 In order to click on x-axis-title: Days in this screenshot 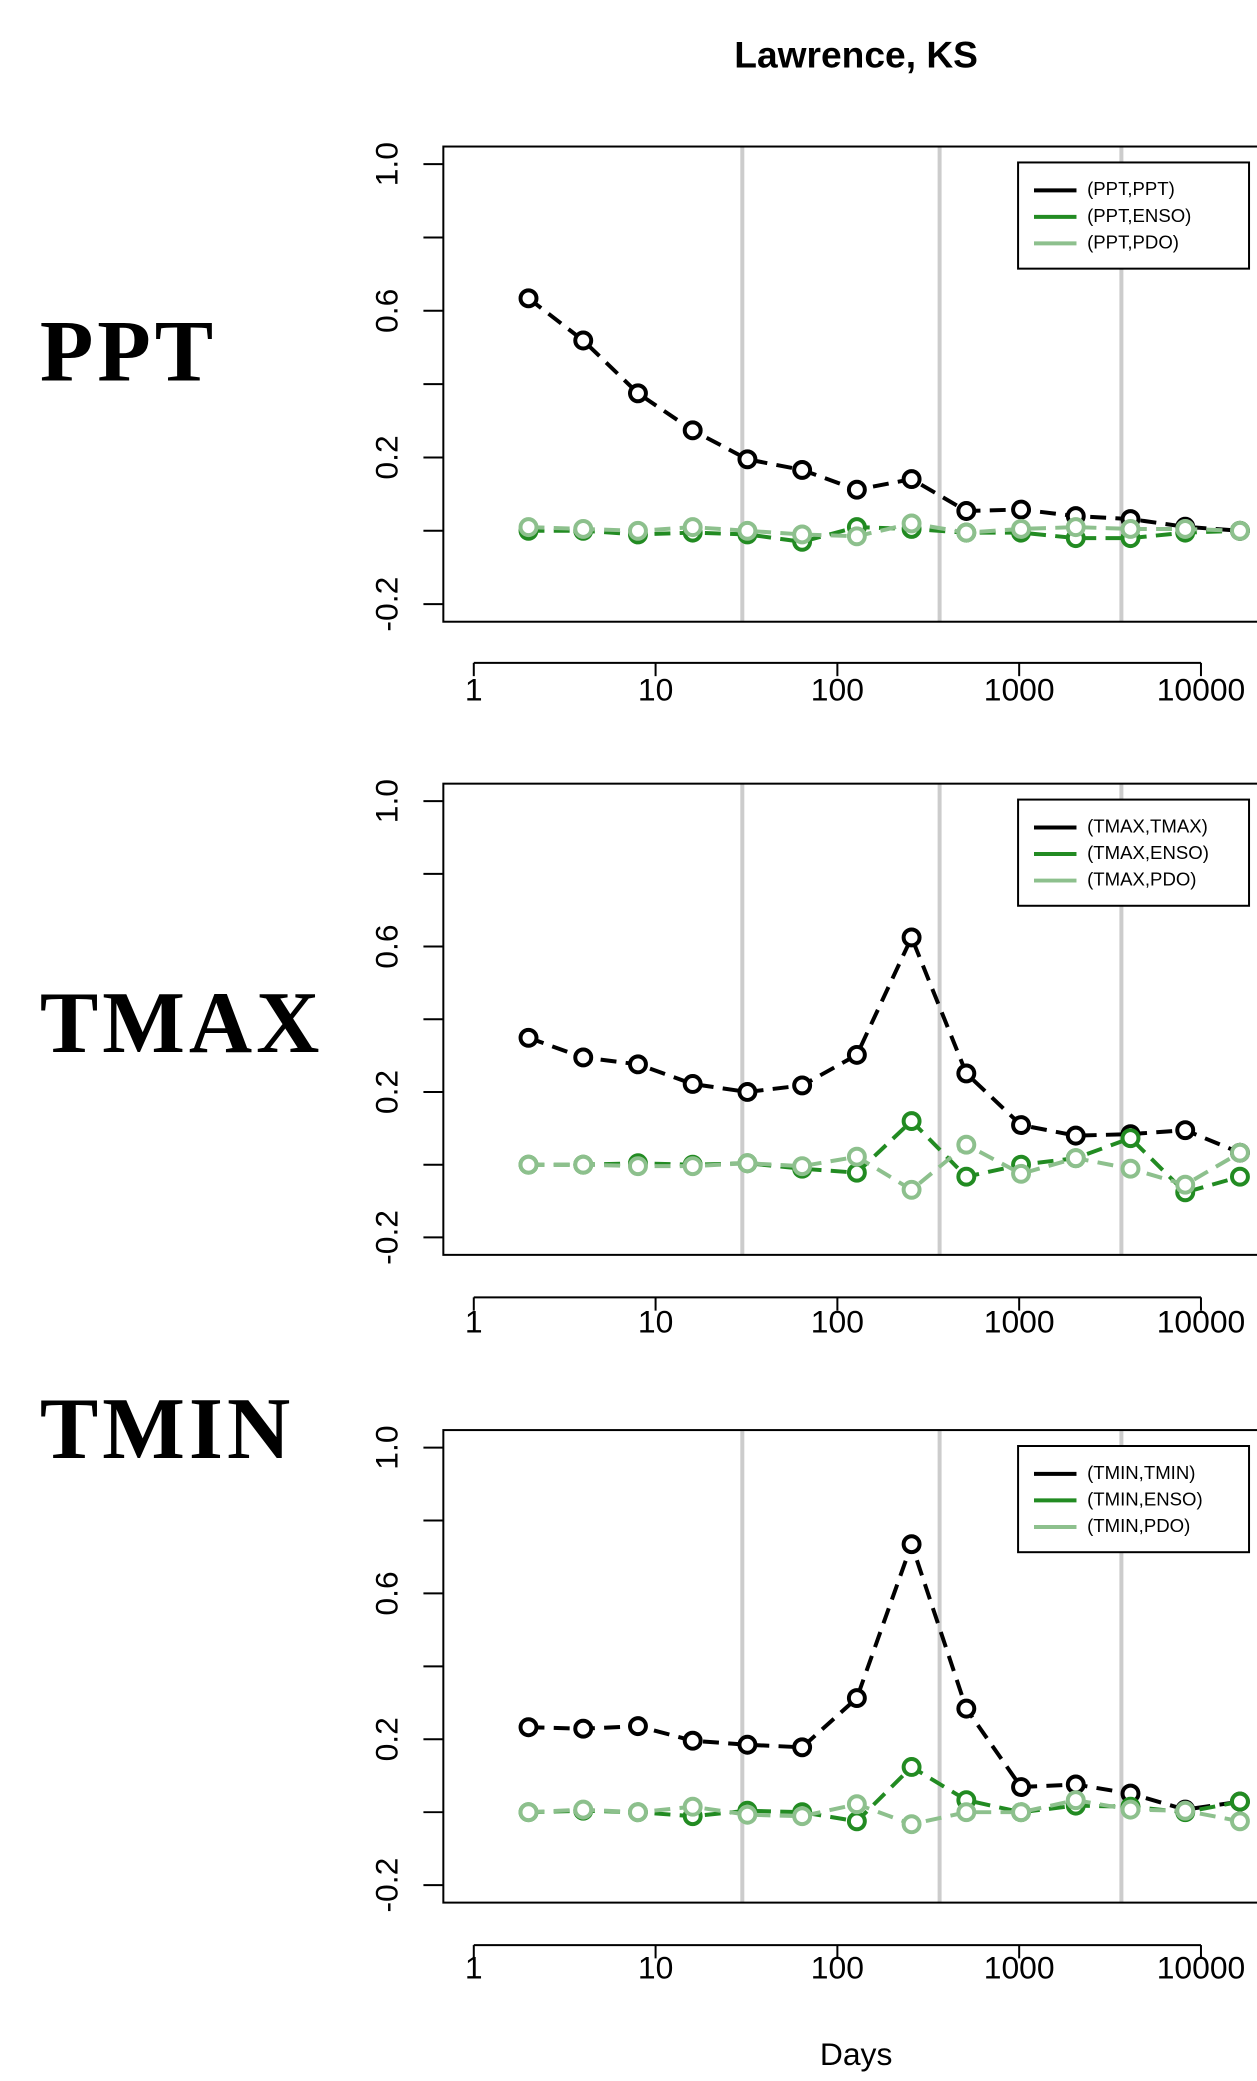, I will do `click(856, 2054)`.